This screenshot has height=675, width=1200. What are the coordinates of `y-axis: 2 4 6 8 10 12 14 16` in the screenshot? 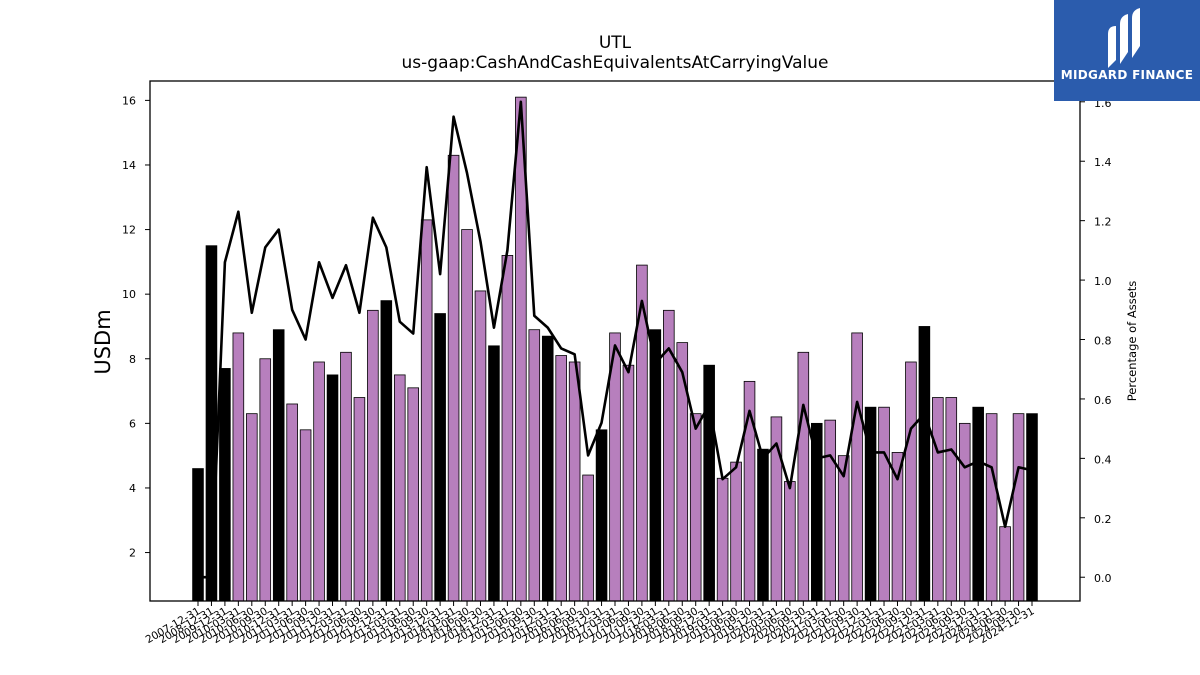 It's located at (136, 327).